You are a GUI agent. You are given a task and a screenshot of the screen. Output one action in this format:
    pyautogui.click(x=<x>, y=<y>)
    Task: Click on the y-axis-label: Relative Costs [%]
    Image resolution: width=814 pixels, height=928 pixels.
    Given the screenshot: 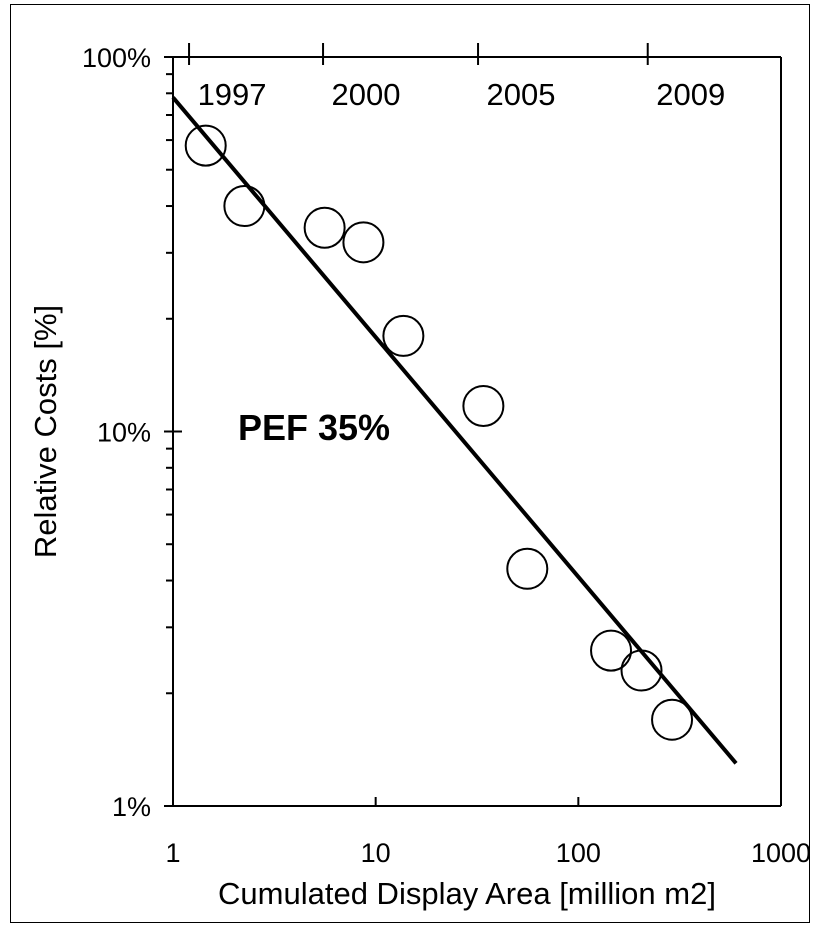 What is the action you would take?
    pyautogui.click(x=45, y=431)
    